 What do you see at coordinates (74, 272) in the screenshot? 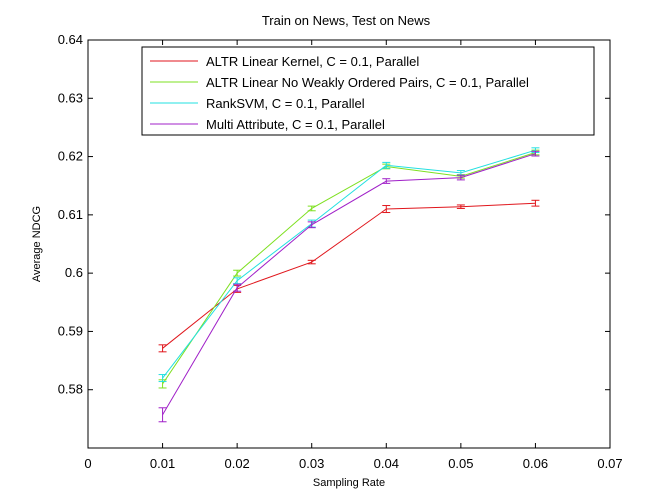
I see `y-tick-label: 0.6` at bounding box center [74, 272].